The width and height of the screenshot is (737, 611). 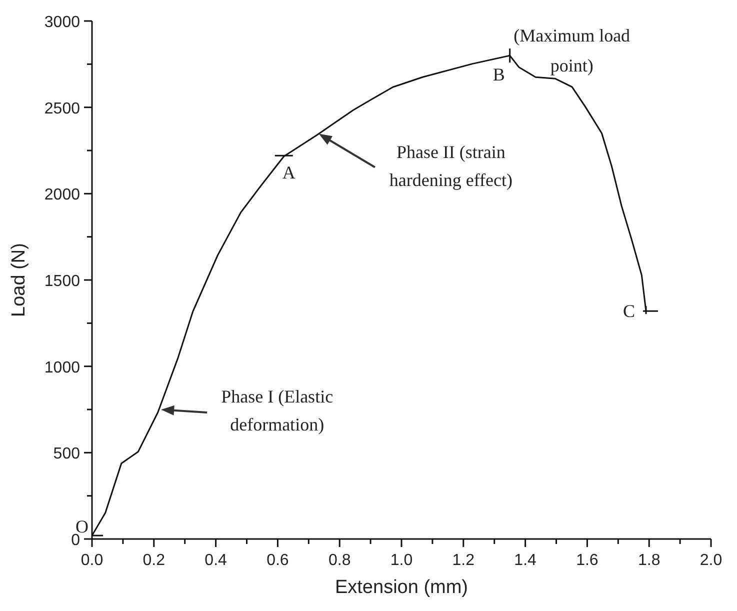 I want to click on y-tick-label: 1000, so click(x=62, y=367).